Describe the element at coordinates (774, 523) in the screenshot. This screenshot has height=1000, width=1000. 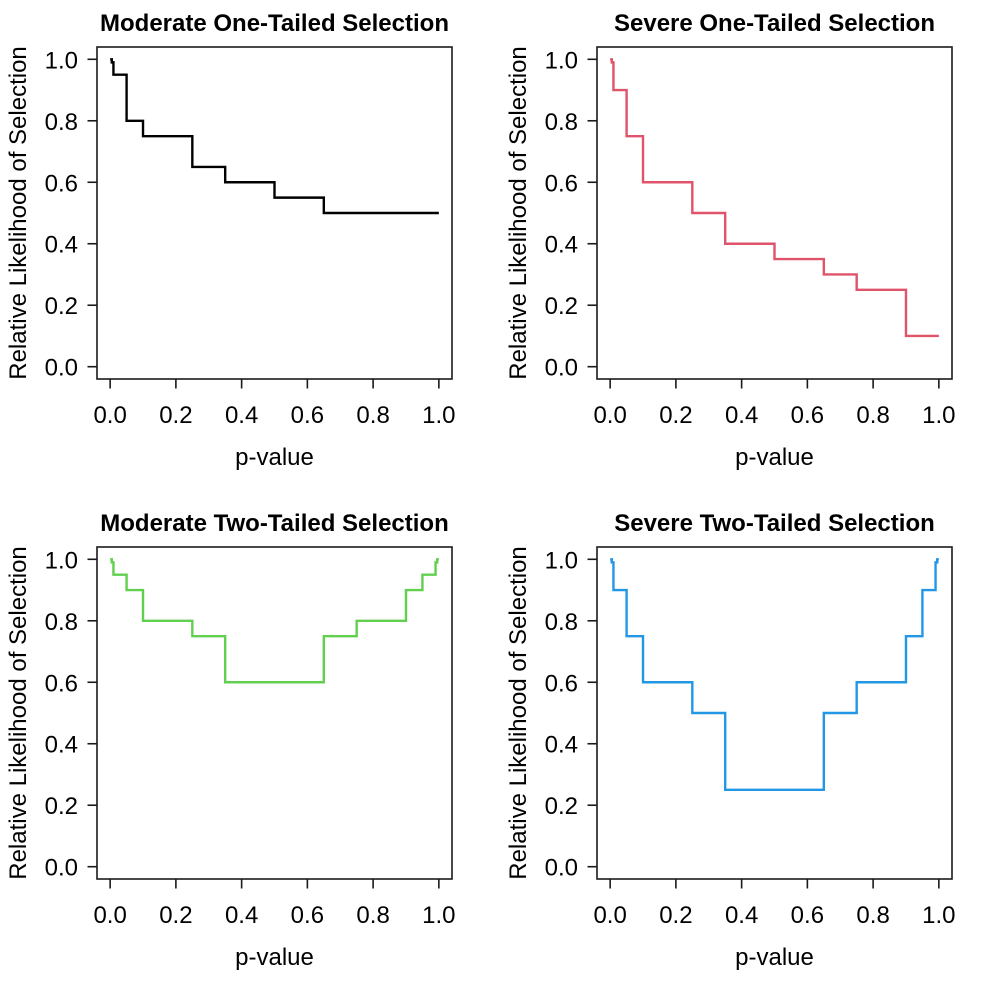
I see `panel-title: Severe Two-Tailed Selection` at that location.